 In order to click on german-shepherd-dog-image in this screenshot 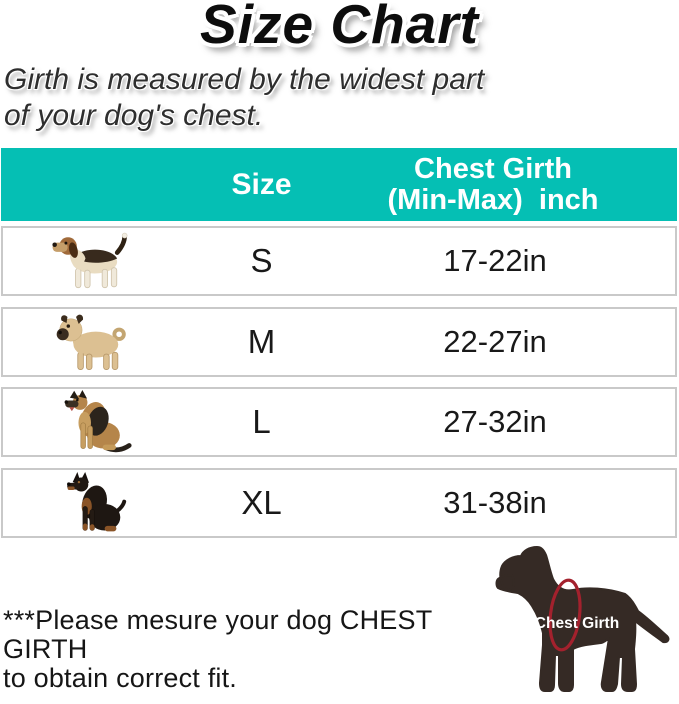, I will do `click(98, 421)`.